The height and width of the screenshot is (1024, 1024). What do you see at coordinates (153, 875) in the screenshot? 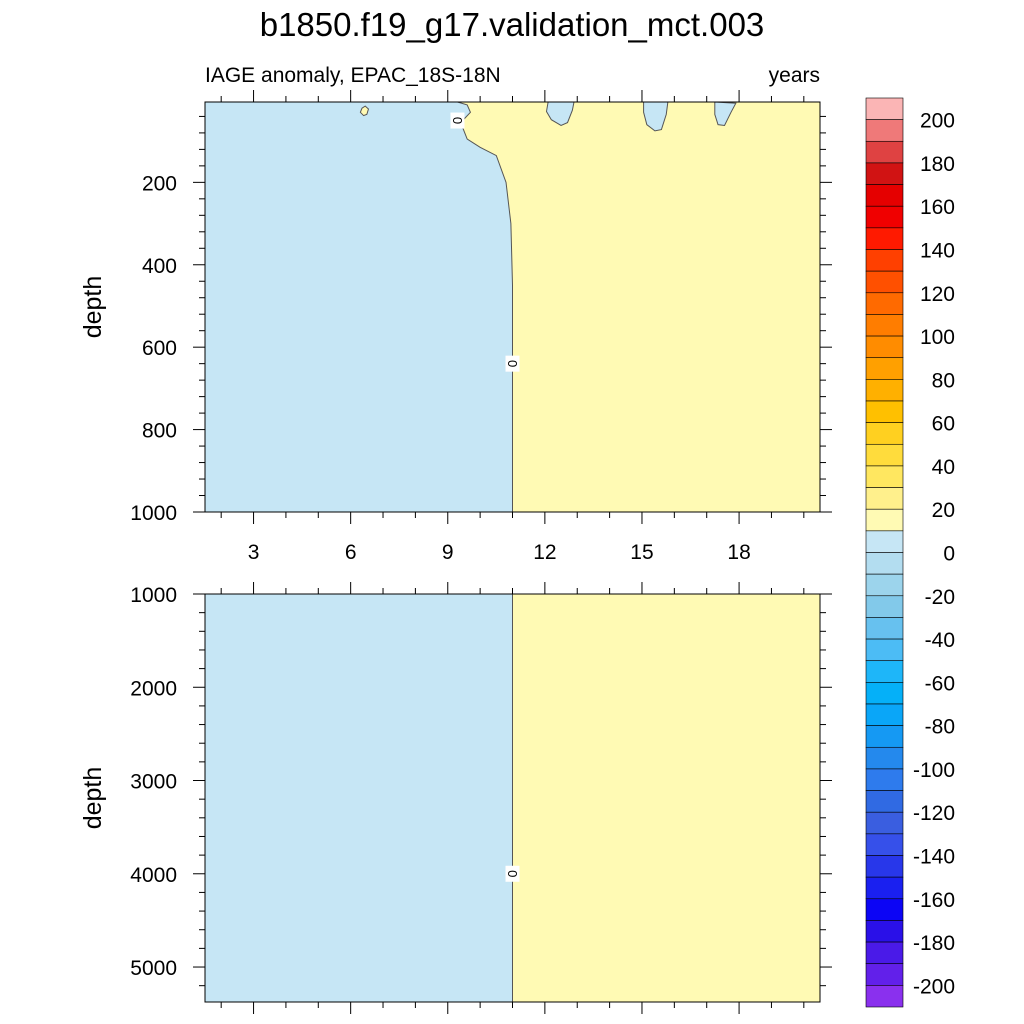
I see `lower-y-tick-label-4000: 4000` at bounding box center [153, 875].